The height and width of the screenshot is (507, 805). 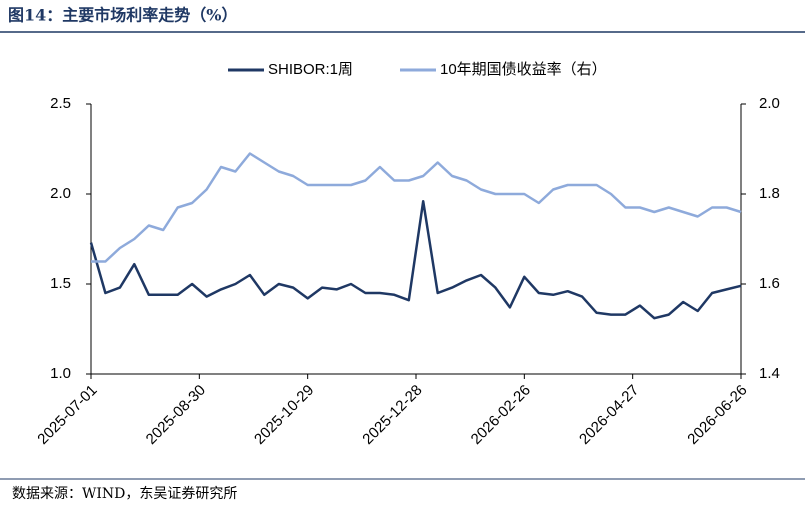 What do you see at coordinates (60, 103) in the screenshot?
I see `y-tick-label: 2.5` at bounding box center [60, 103].